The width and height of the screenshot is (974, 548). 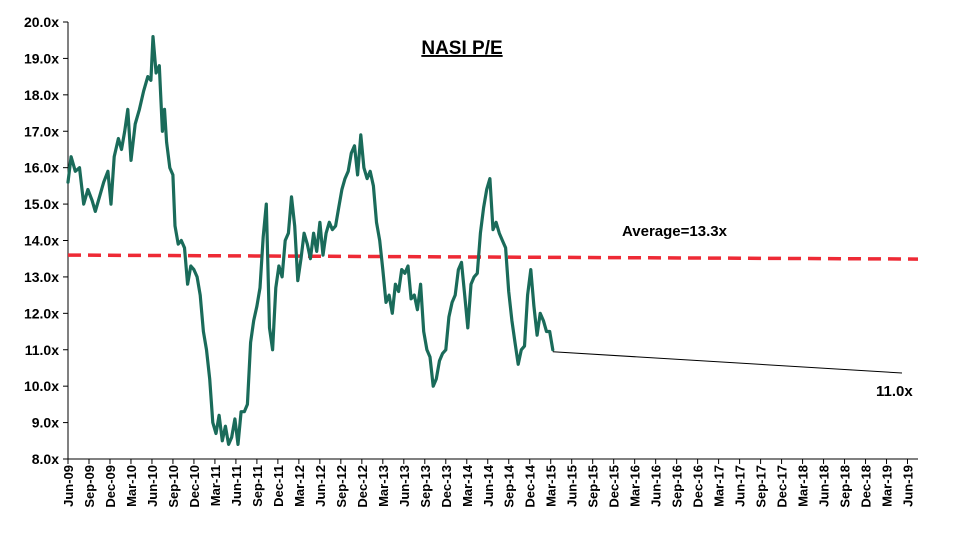 I want to click on average-reference: Average=13.3x, so click(x=493, y=242).